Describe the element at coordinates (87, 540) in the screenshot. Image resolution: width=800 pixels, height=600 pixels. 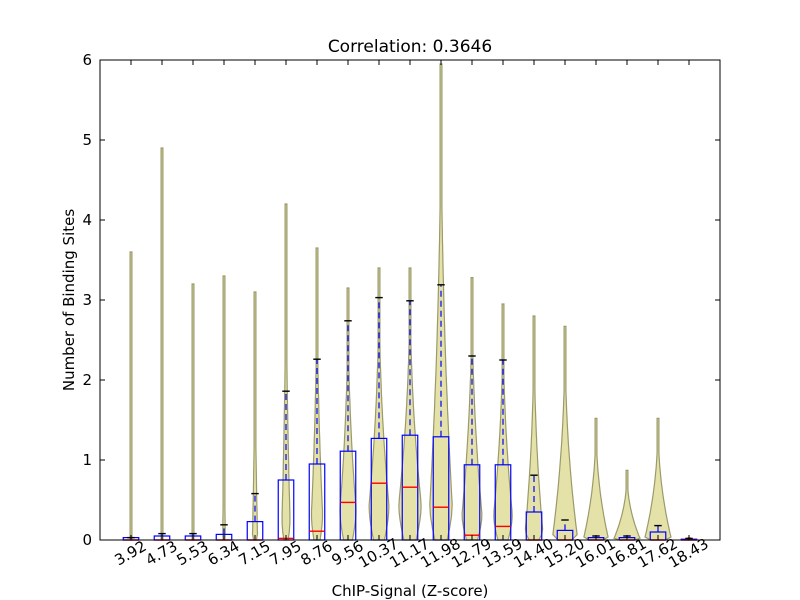
I see `y-tick-label: 0` at that location.